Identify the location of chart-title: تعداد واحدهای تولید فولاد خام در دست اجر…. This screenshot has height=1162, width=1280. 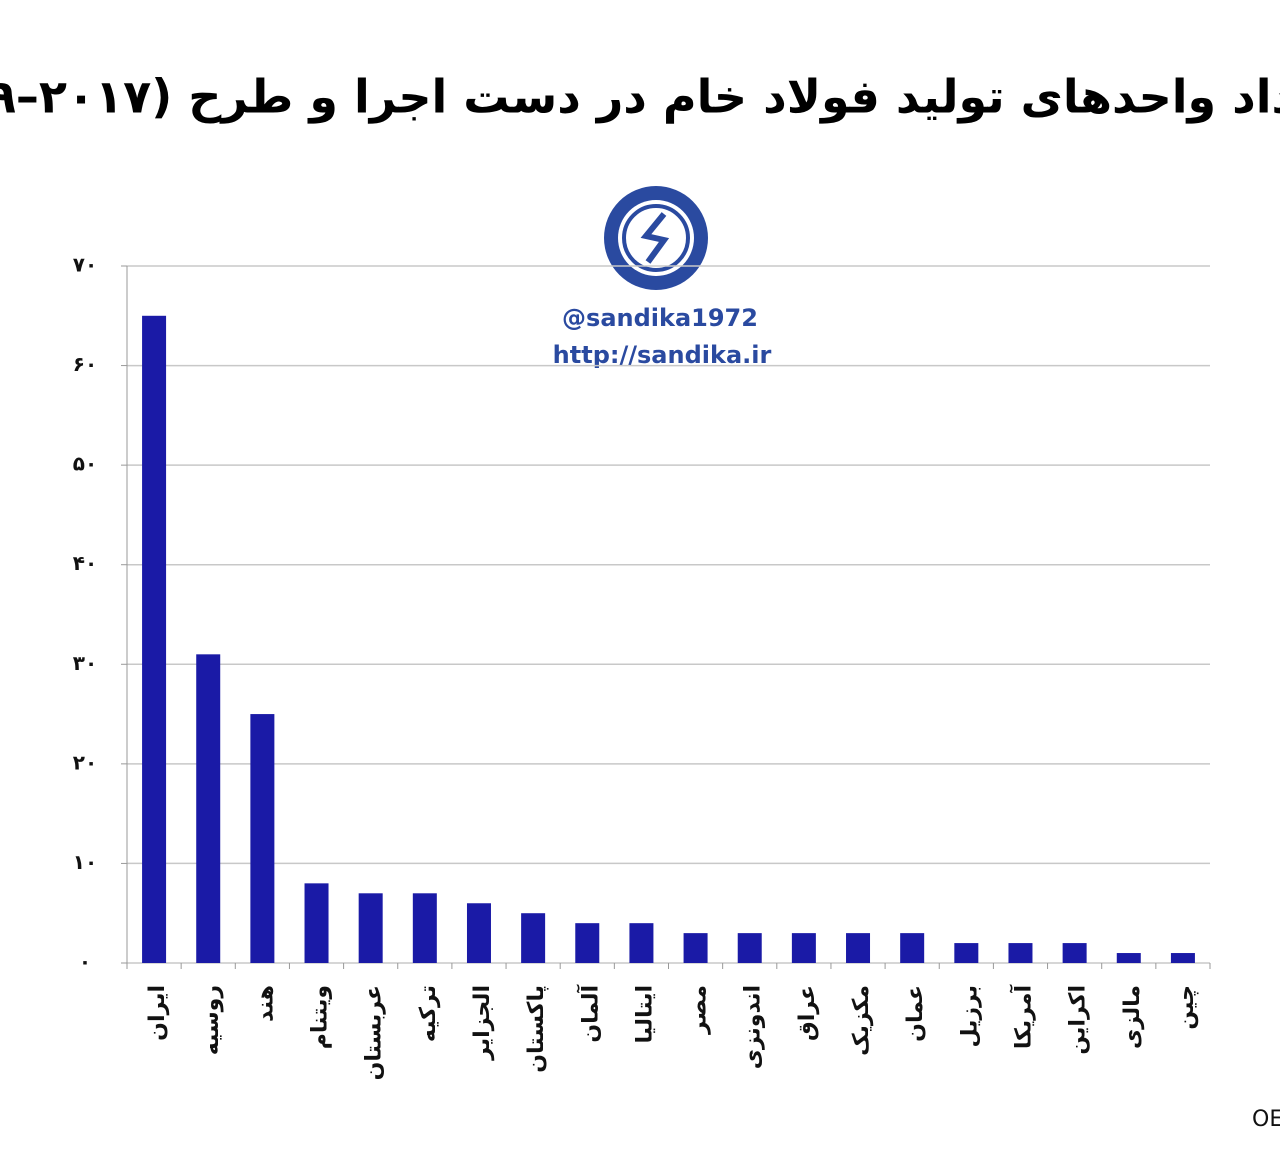
(640, 97).